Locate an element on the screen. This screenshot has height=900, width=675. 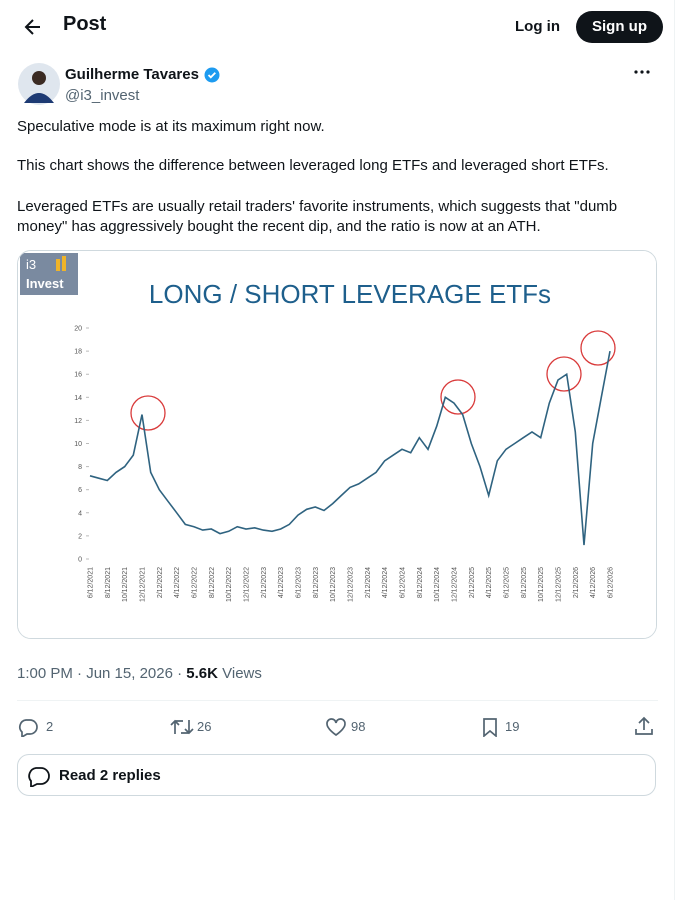
timestamp: 1:00 PM · Jun 15, 2026 · is located at coordinates (100, 673).